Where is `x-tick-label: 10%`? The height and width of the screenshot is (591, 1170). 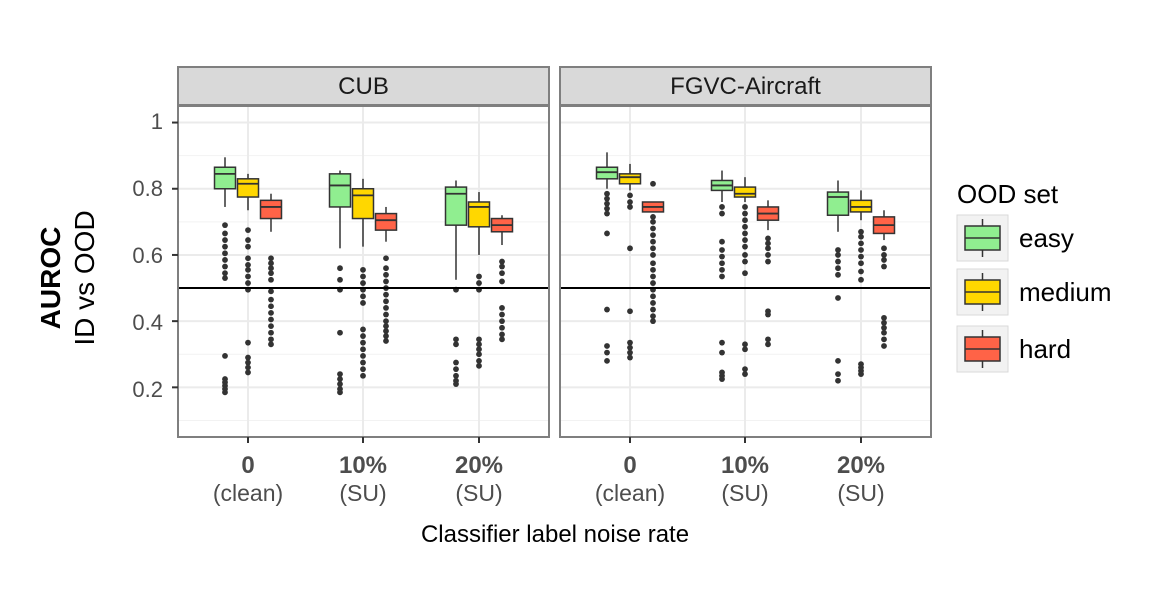
x-tick-label: 10% is located at coordinates (745, 465).